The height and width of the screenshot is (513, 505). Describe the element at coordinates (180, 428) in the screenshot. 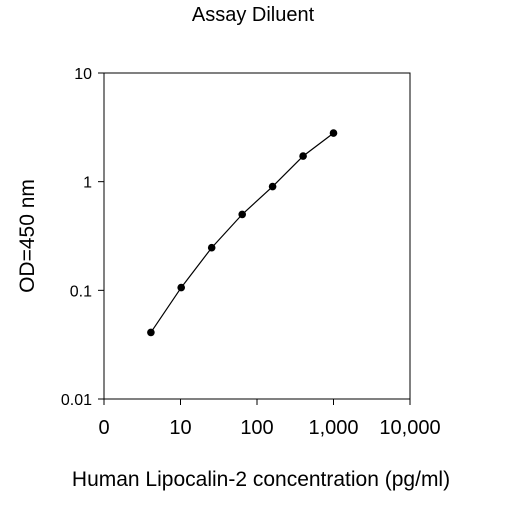

I see `x-tick-label: 10` at that location.